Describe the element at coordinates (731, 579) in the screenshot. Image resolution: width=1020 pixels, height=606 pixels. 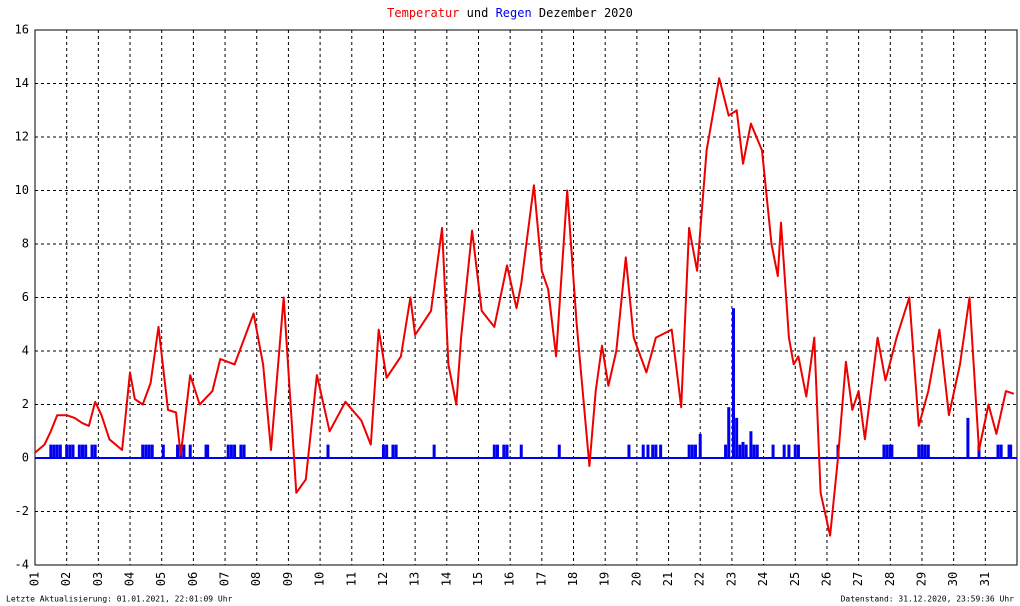
I see `x-tick-label: 23` at that location.